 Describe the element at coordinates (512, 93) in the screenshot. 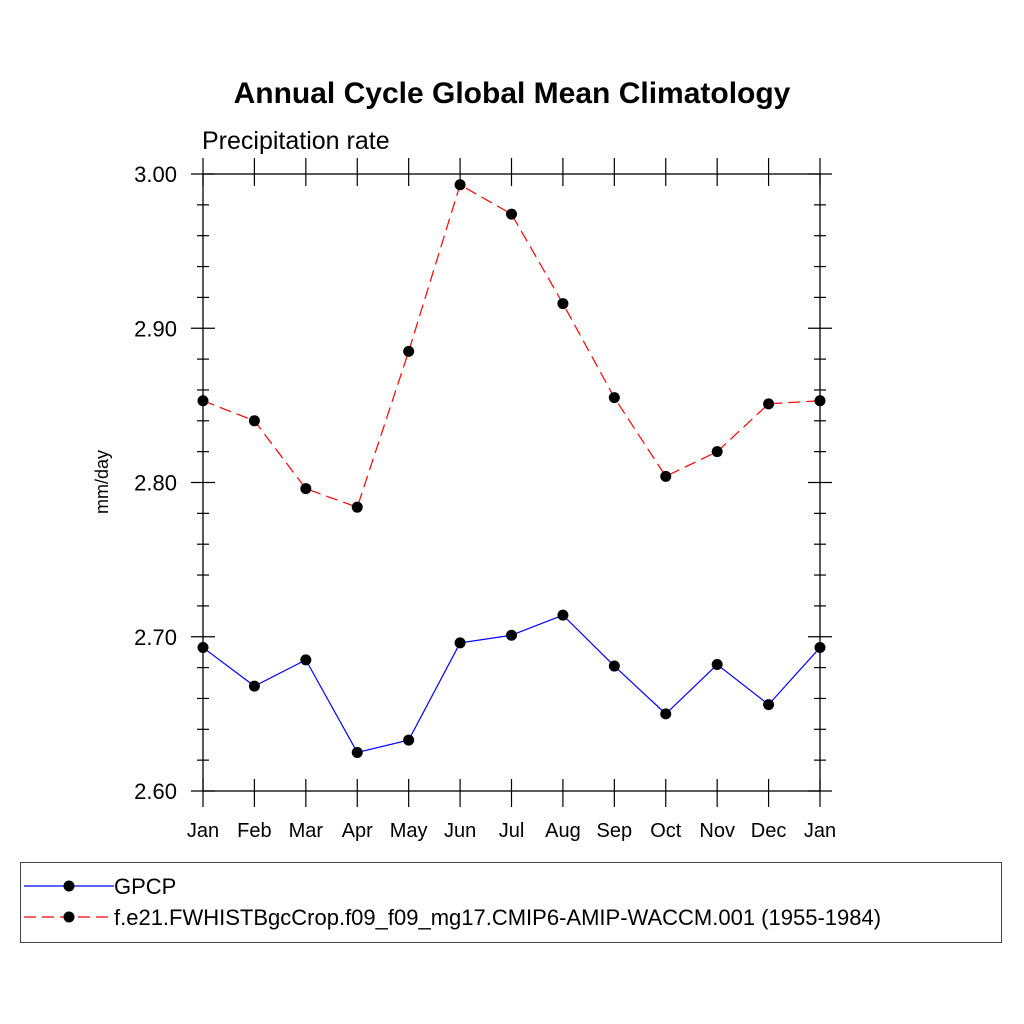

I see `chart-title: Annual Cycle Global Mean Climatology` at that location.